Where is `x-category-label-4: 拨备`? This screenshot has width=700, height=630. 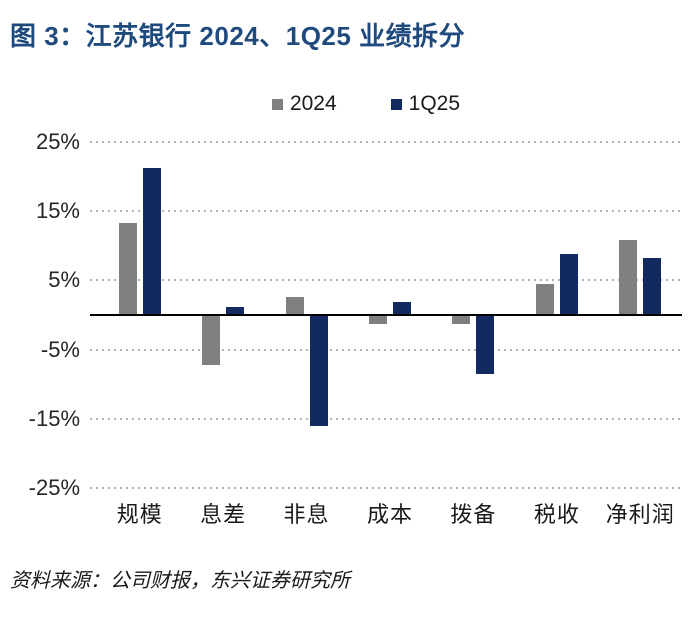
x-category-label-4: 拨备 is located at coordinates (473, 514).